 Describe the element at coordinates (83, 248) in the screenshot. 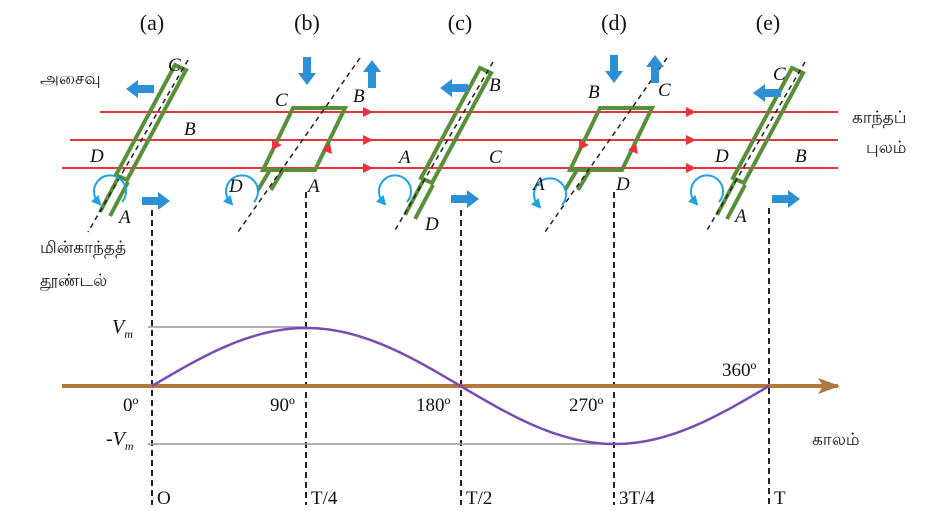

I see `emf-label-line1: மின்காந்தத்` at that location.